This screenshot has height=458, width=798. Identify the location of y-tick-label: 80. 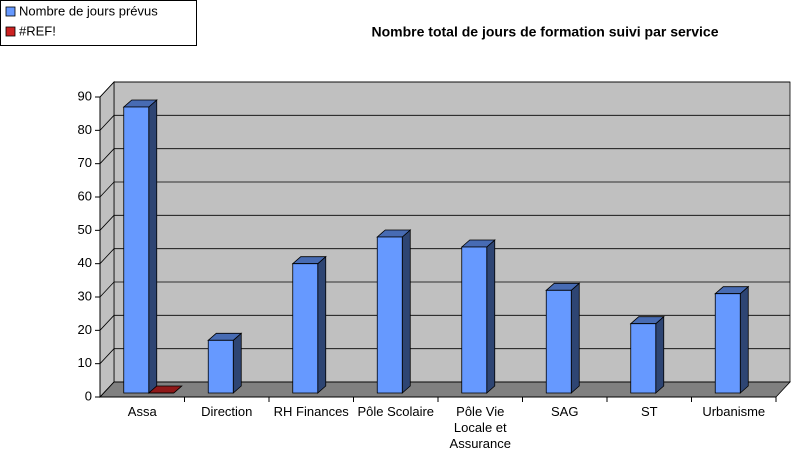
(85, 129).